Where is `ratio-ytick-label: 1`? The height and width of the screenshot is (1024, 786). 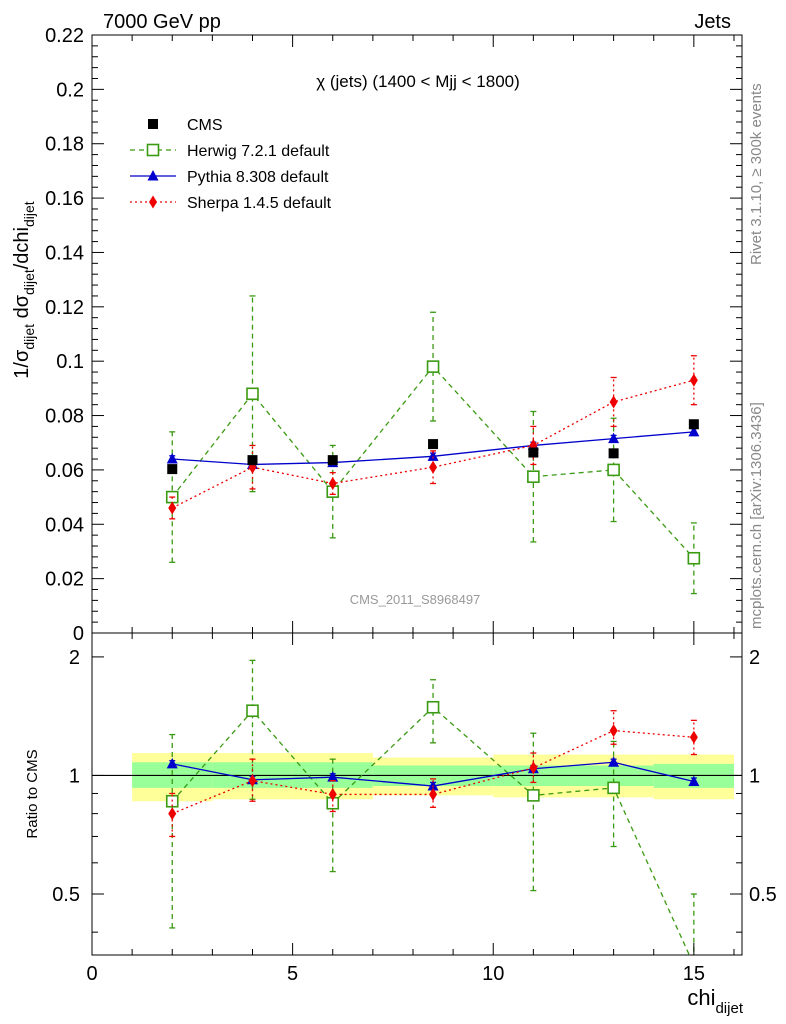
ratio-ytick-label: 1 is located at coordinates (74, 776).